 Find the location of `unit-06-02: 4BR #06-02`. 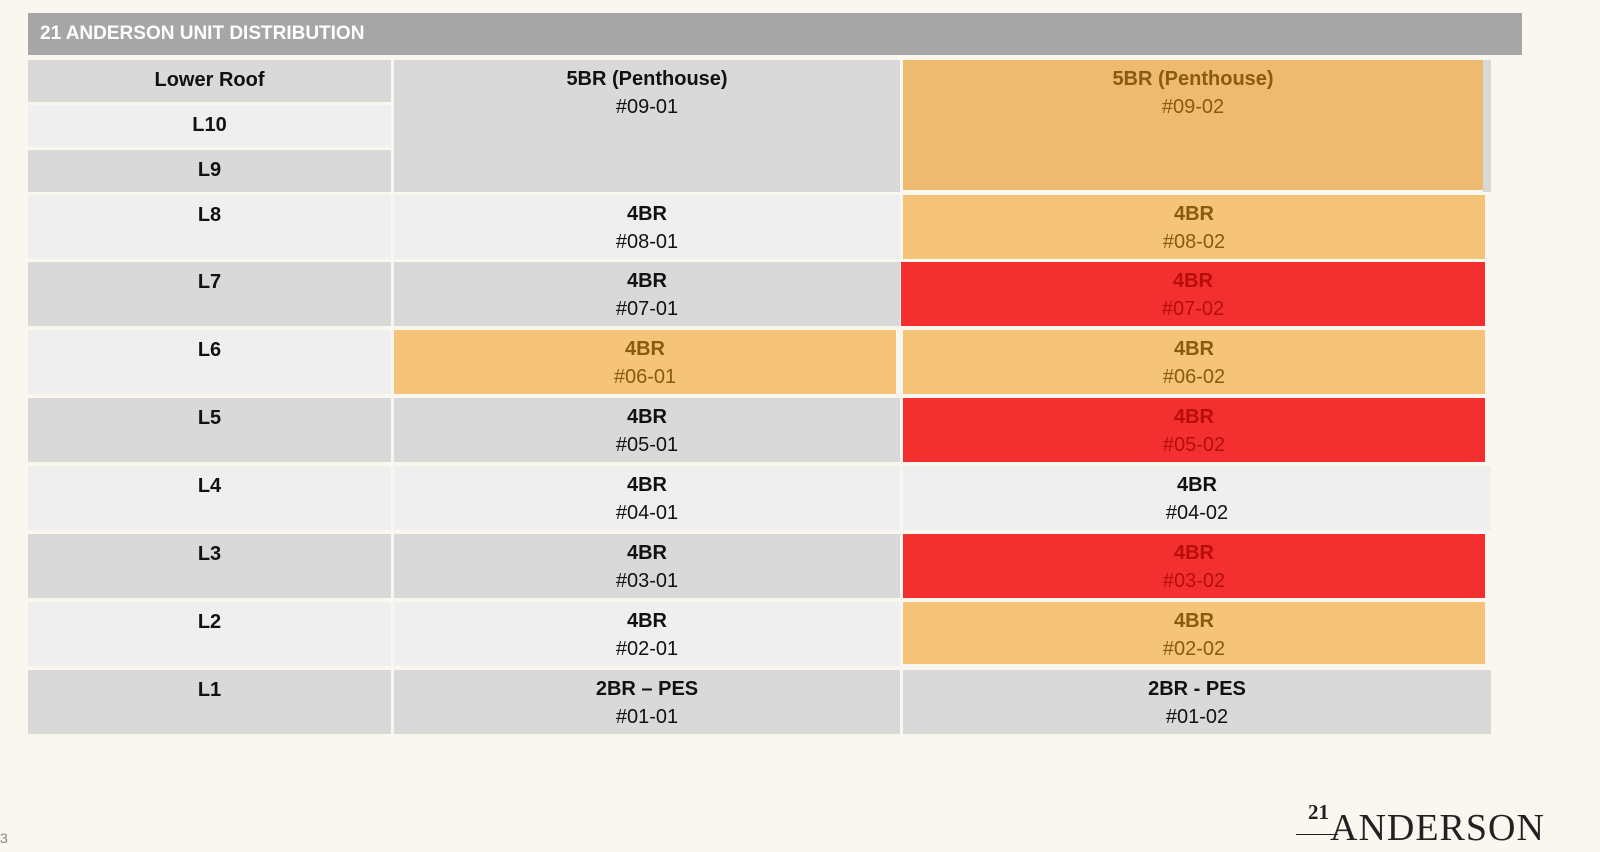

unit-06-02: 4BR #06-02 is located at coordinates (1194, 362).